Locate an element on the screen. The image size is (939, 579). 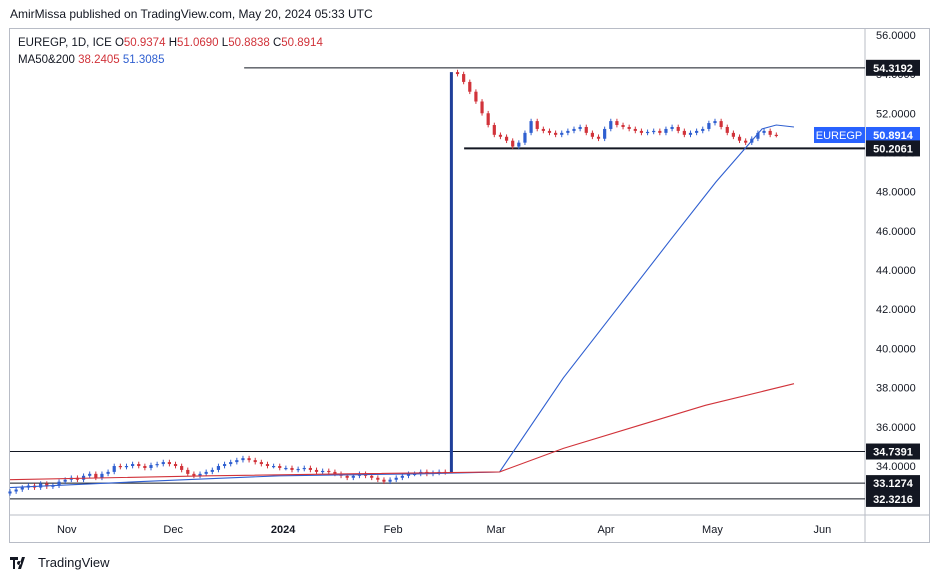
y-tick-label: 36.0000 is located at coordinates (896, 428).